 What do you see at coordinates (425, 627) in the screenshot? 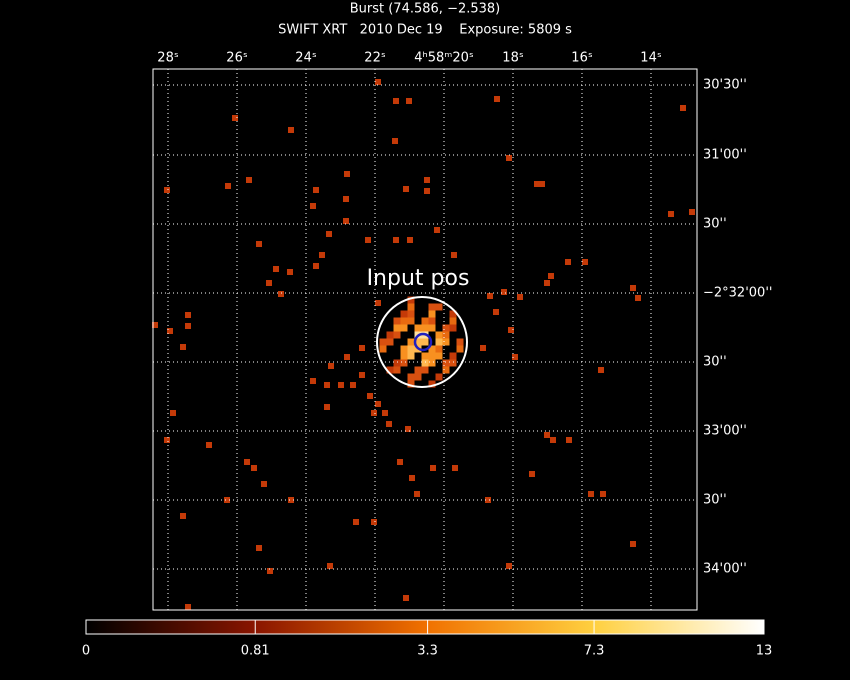
I see `colorbar` at bounding box center [425, 627].